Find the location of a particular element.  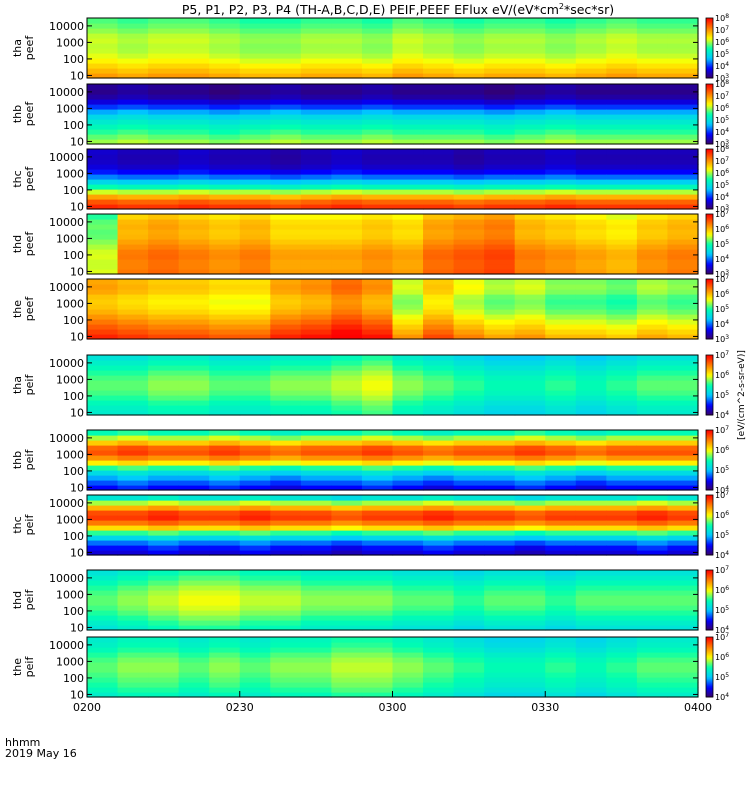

y-tick-label: 10000 is located at coordinates (66, 157).